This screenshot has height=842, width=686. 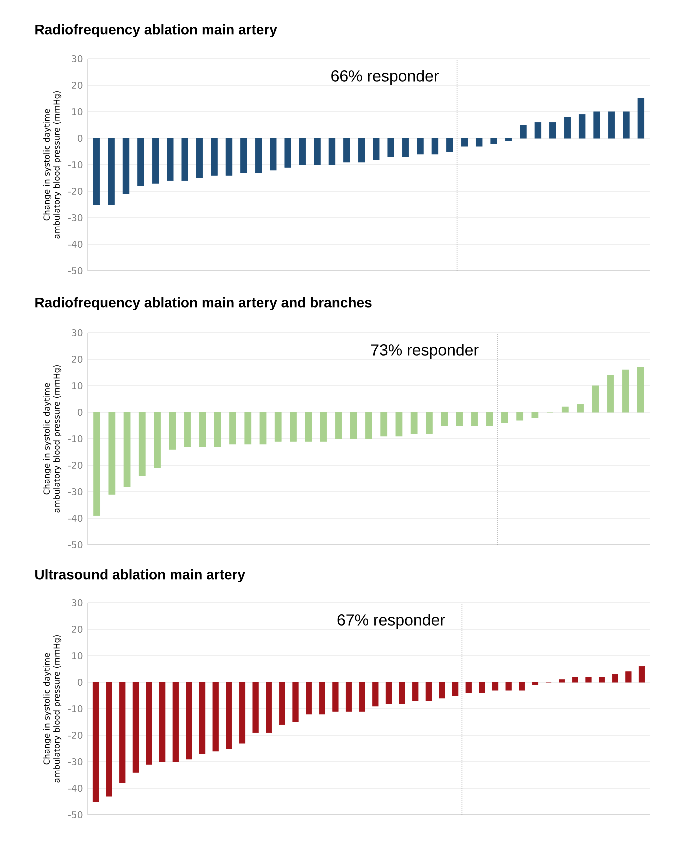 What do you see at coordinates (425, 352) in the screenshot?
I see `annotation: 73% responder` at bounding box center [425, 352].